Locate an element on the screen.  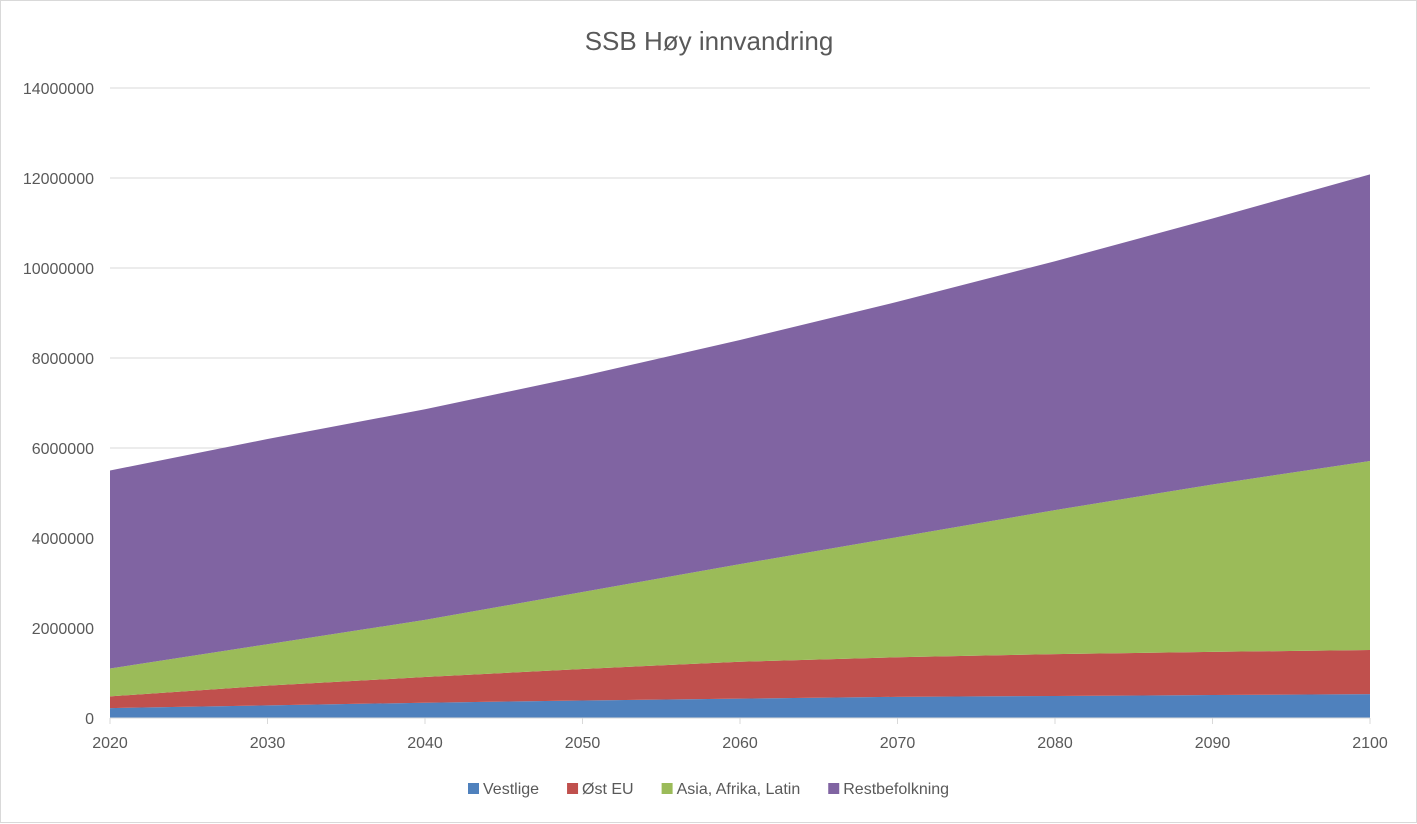
y-tick-label: 14000000 is located at coordinates (58, 89).